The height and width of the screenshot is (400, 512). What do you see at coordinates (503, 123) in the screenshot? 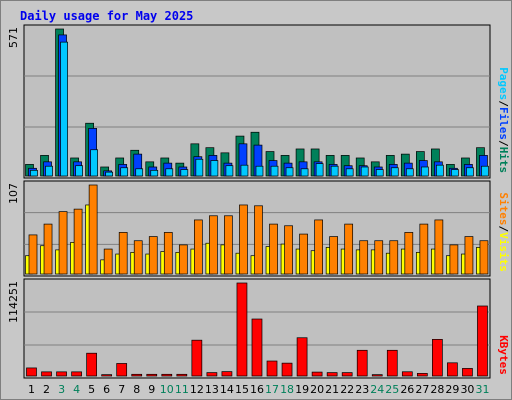
I see `legend-files: Files` at bounding box center [503, 123].